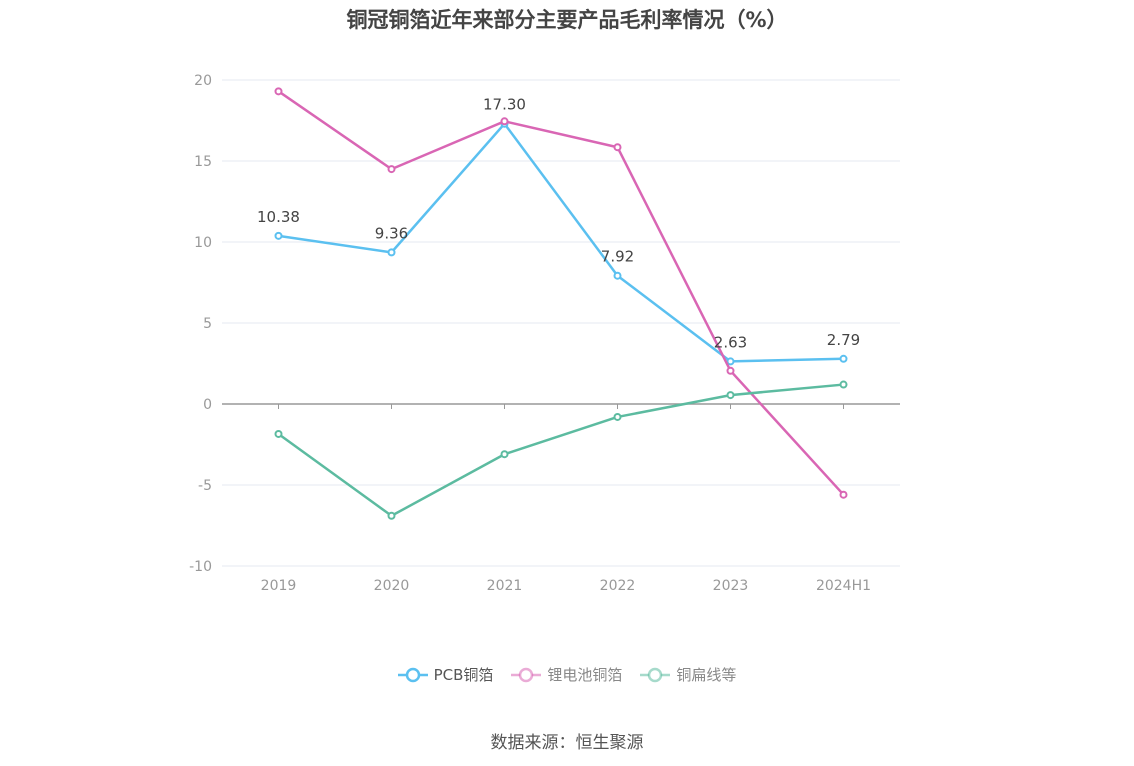 This screenshot has width=1134, height=766. I want to click on legend-item-1: PCB铜箔, so click(445, 674).